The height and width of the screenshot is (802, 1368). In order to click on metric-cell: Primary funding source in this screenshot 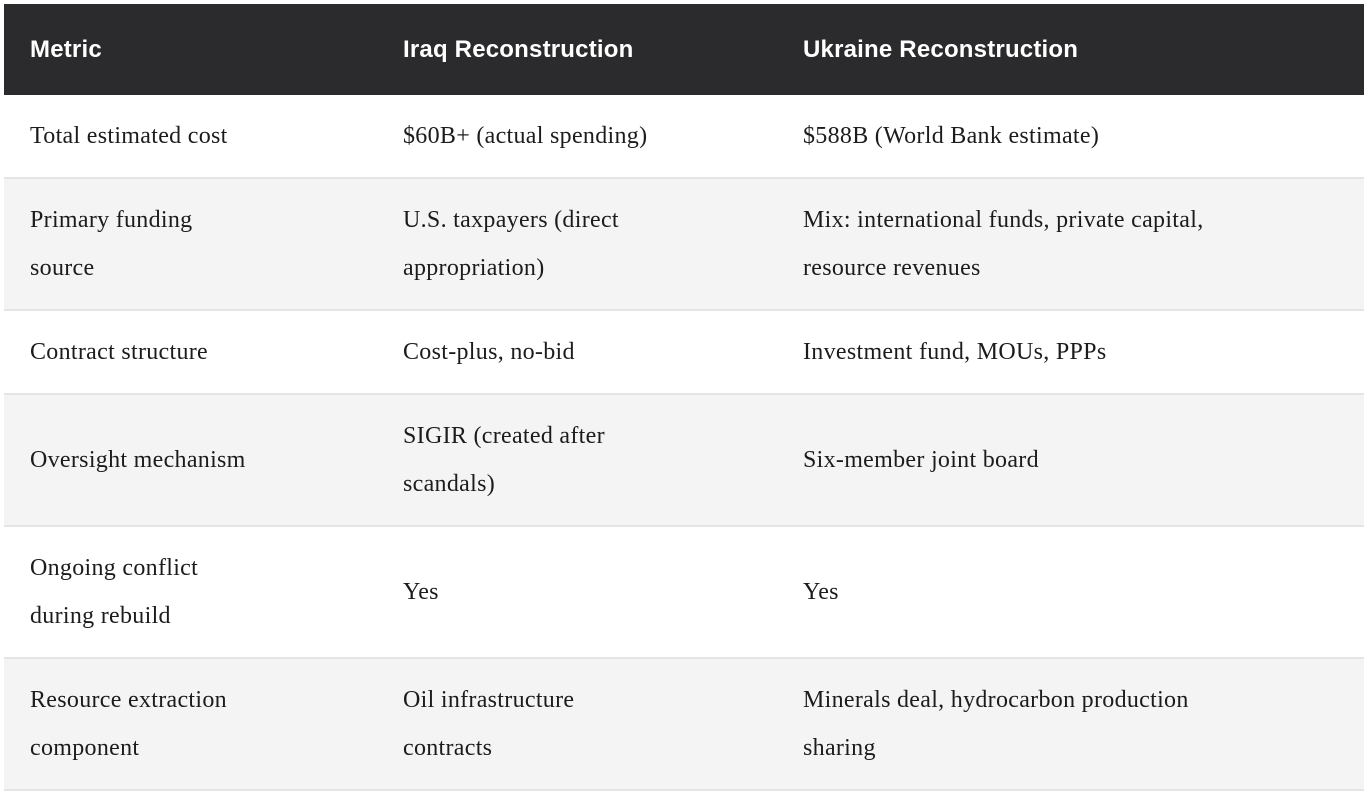, I will do `click(111, 244)`.